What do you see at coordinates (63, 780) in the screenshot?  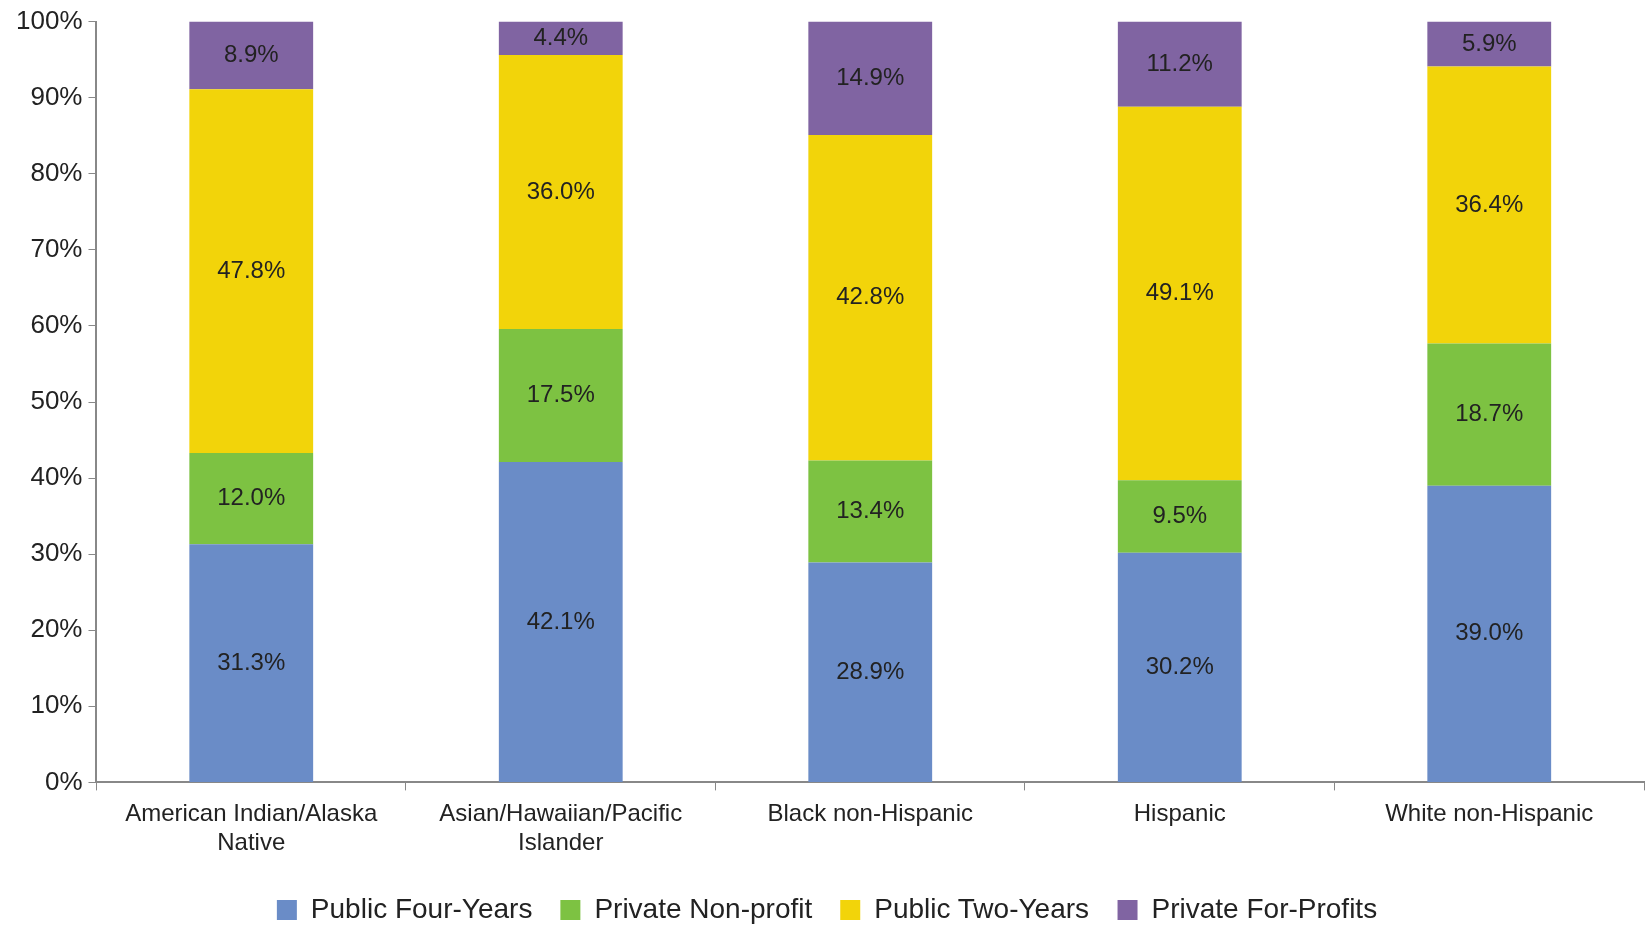 I see `y-tick-label: 0%` at bounding box center [63, 780].